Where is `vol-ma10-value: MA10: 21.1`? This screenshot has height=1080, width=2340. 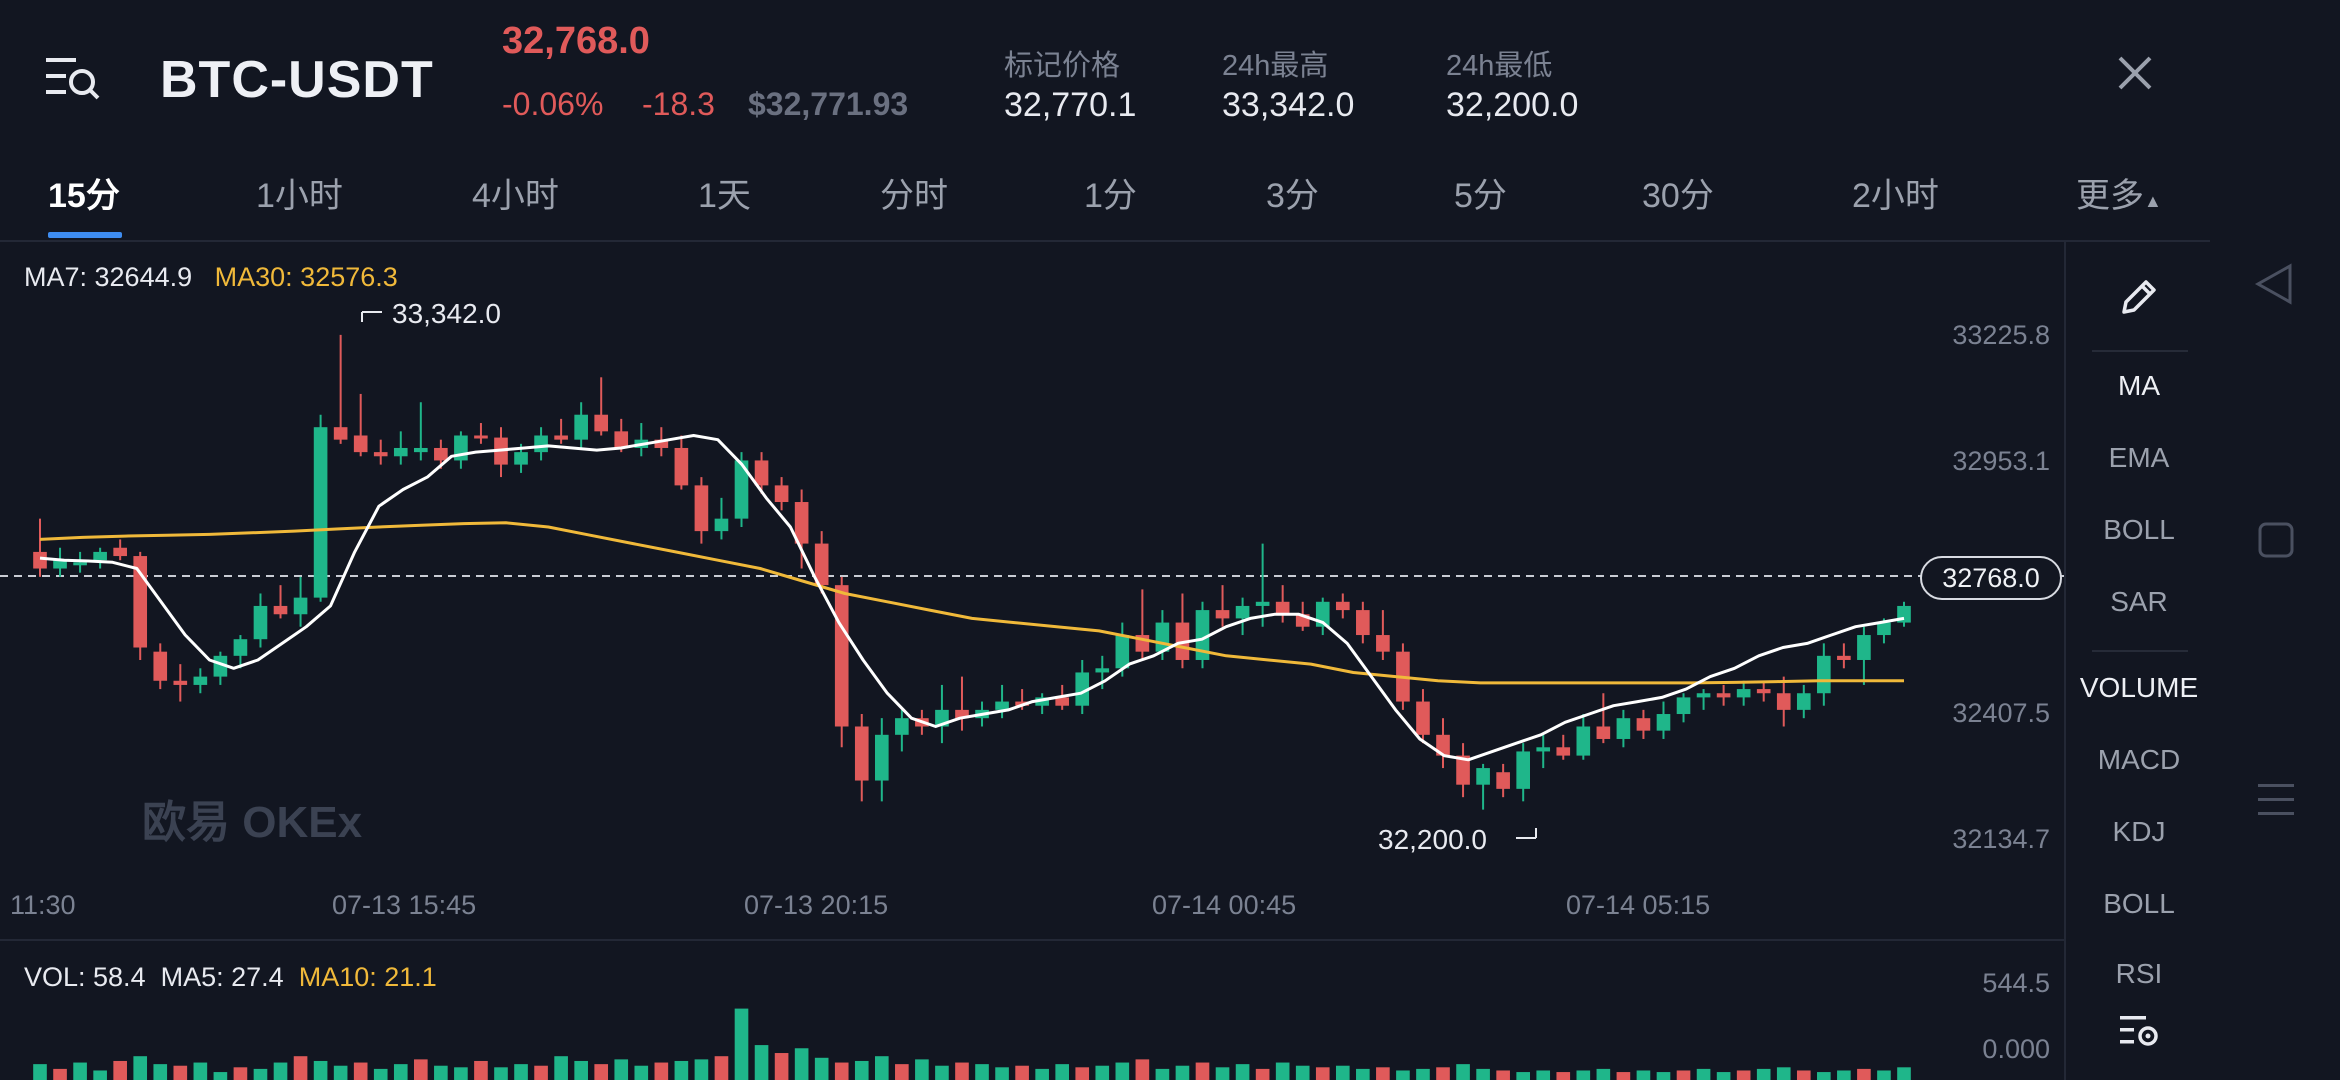
vol-ma10-value: MA10: 21.1 is located at coordinates (367, 977).